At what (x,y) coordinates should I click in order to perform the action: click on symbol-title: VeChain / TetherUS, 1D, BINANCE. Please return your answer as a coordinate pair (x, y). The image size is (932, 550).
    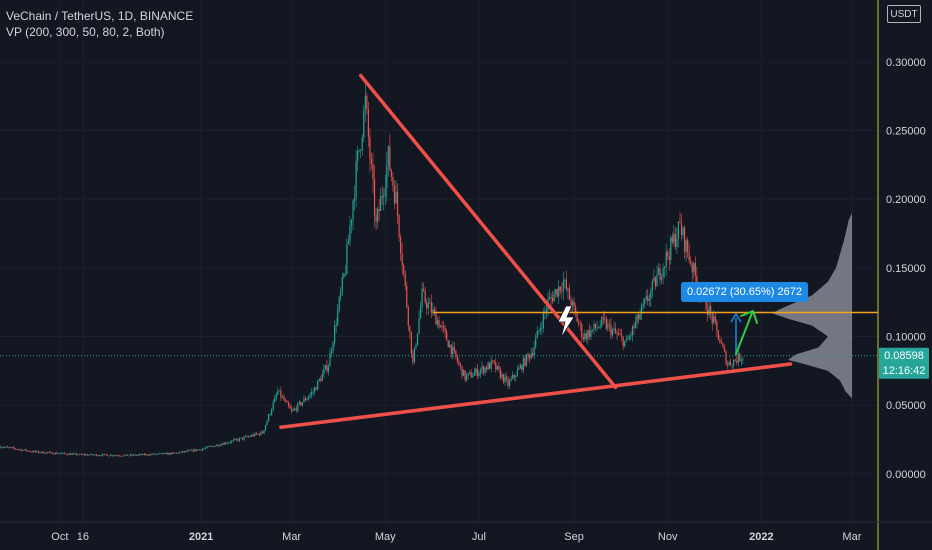
    Looking at the image, I should click on (100, 16).